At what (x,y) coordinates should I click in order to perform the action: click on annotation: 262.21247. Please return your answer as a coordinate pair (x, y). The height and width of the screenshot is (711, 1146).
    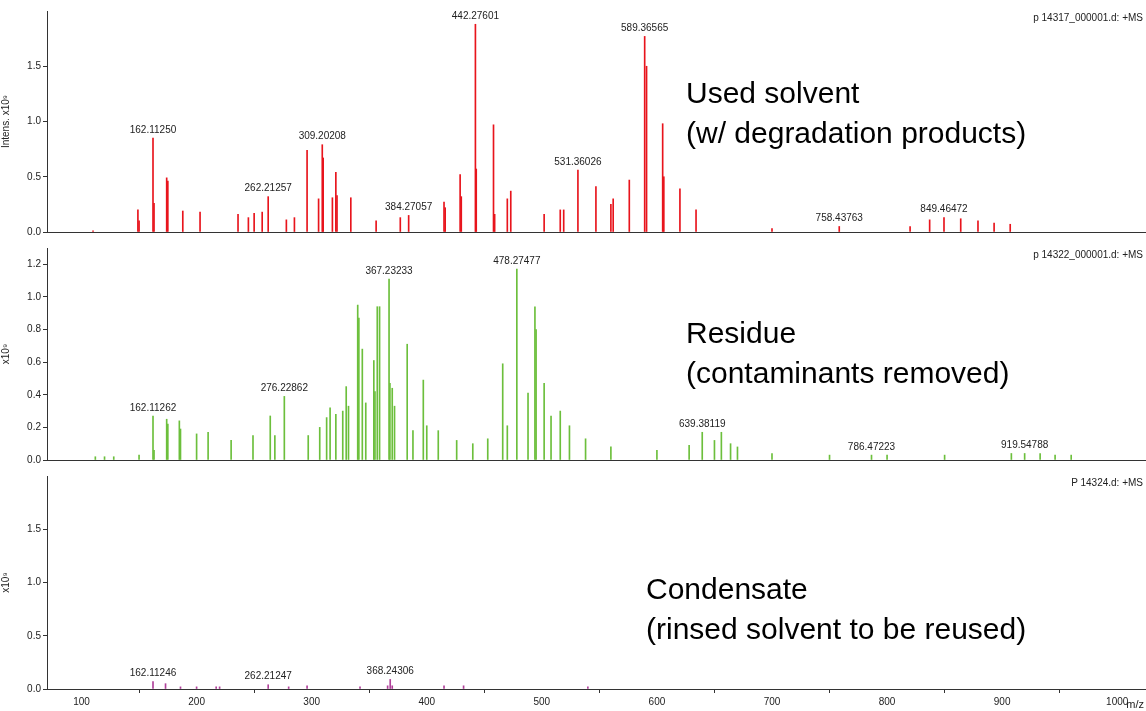
    Looking at the image, I should click on (268, 676).